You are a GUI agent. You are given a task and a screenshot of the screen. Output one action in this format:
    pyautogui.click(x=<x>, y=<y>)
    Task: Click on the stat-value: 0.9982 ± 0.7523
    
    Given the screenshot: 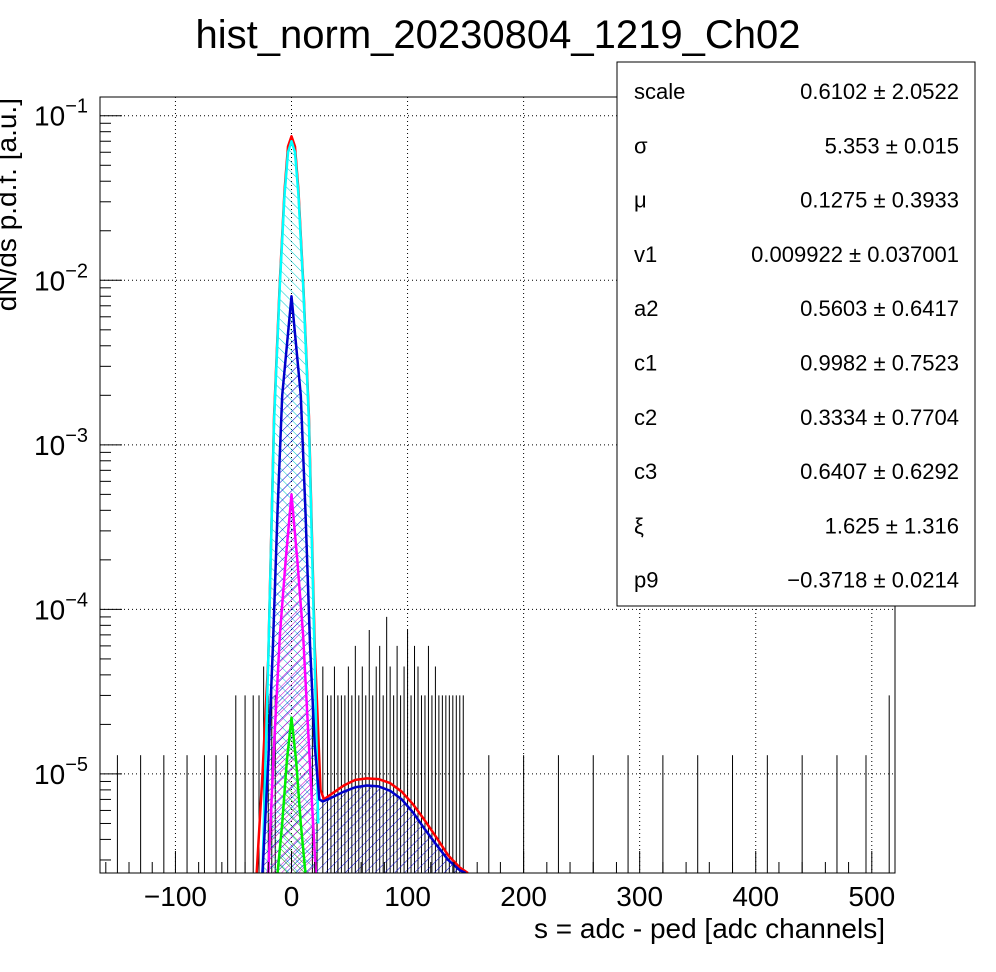 What is the action you would take?
    pyautogui.click(x=879, y=363)
    